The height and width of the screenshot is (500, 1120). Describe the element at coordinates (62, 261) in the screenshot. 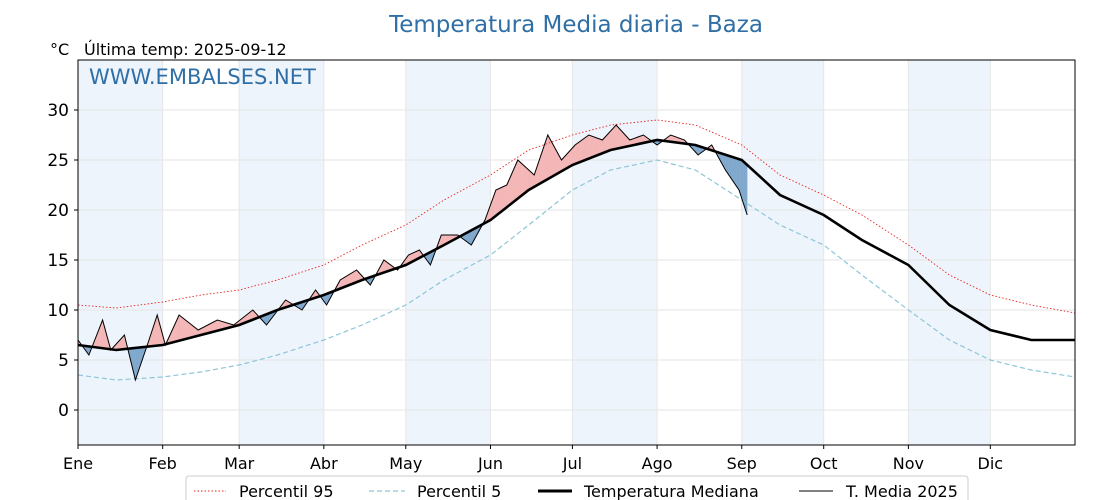

I see `y-axis-ticks: 0 5 10 15 20 25 30` at that location.